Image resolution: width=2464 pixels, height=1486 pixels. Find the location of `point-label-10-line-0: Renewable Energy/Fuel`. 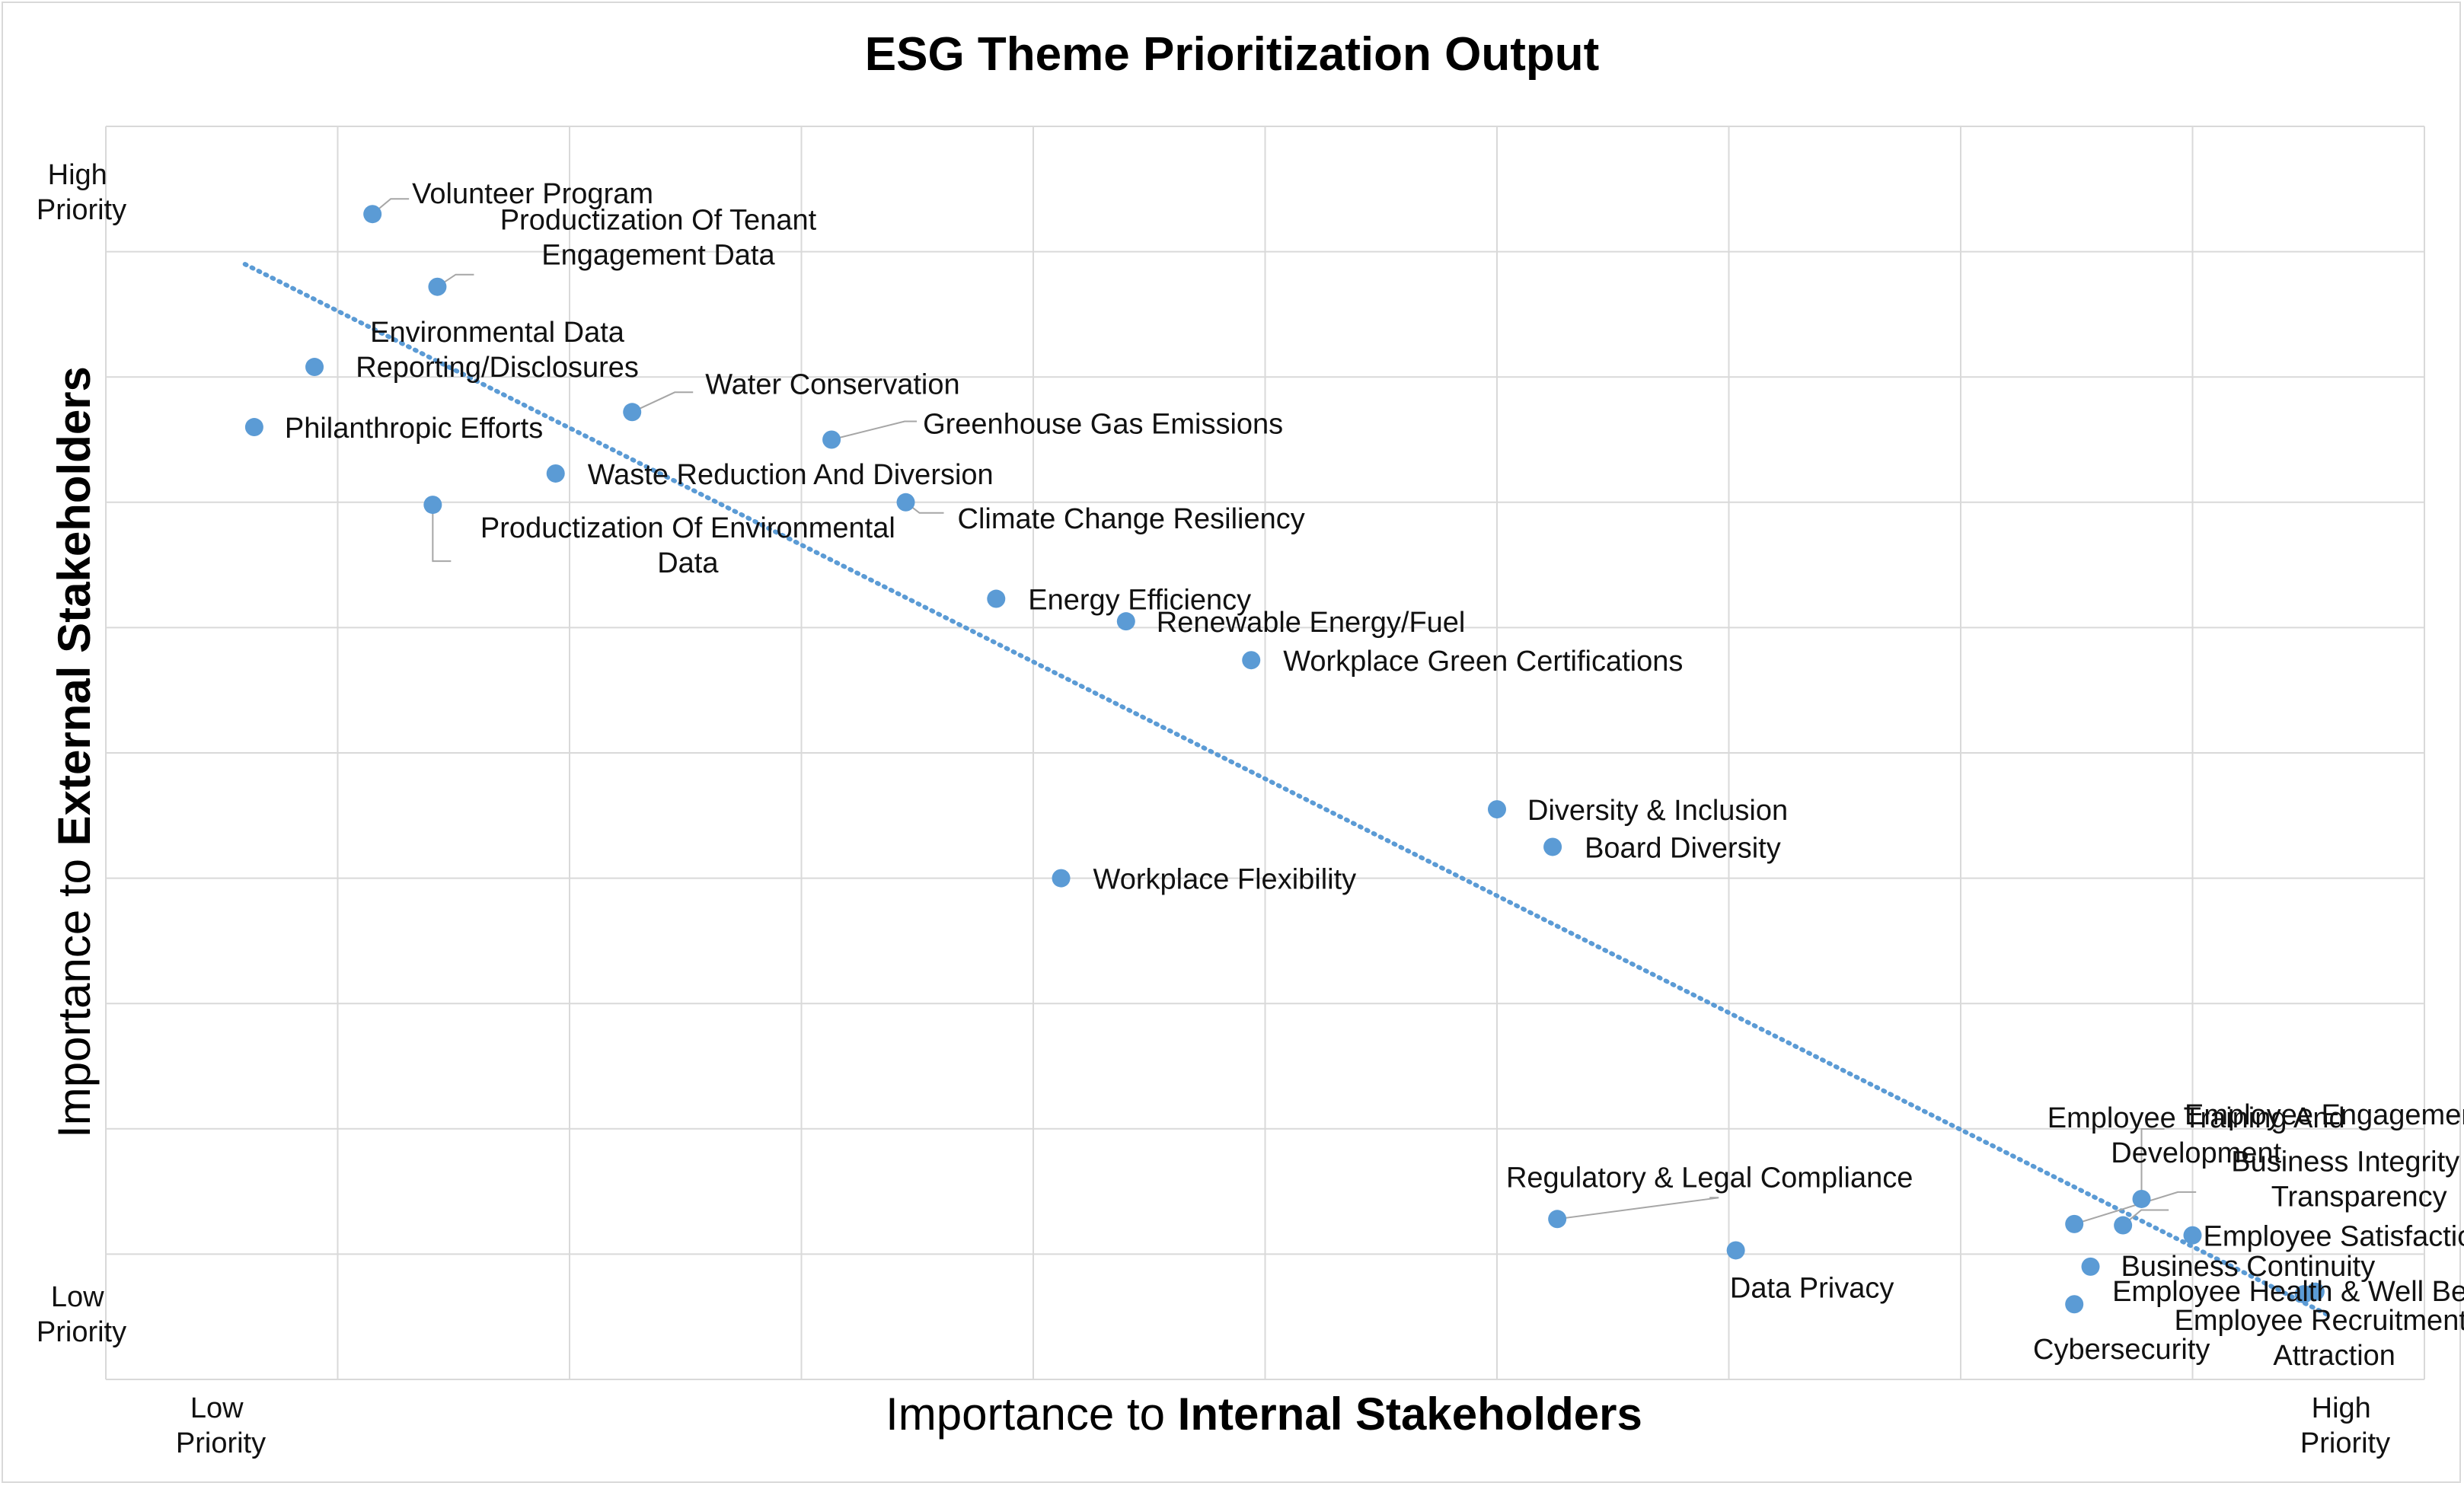

point-label-10-line-0: Renewable Energy/Fuel is located at coordinates (1311, 623).